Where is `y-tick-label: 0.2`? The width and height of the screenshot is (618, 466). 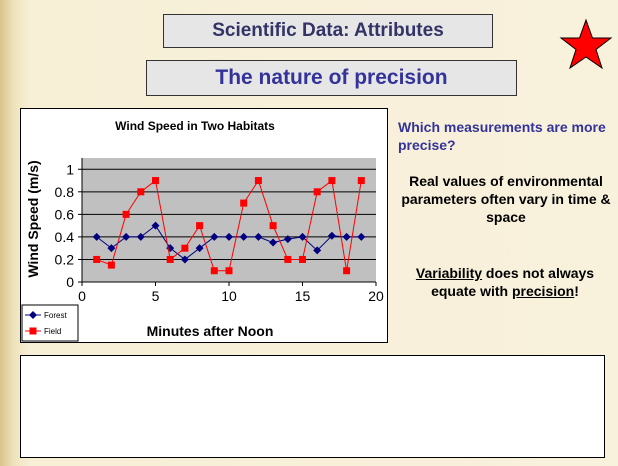 y-tick-label: 0.2 is located at coordinates (65, 259).